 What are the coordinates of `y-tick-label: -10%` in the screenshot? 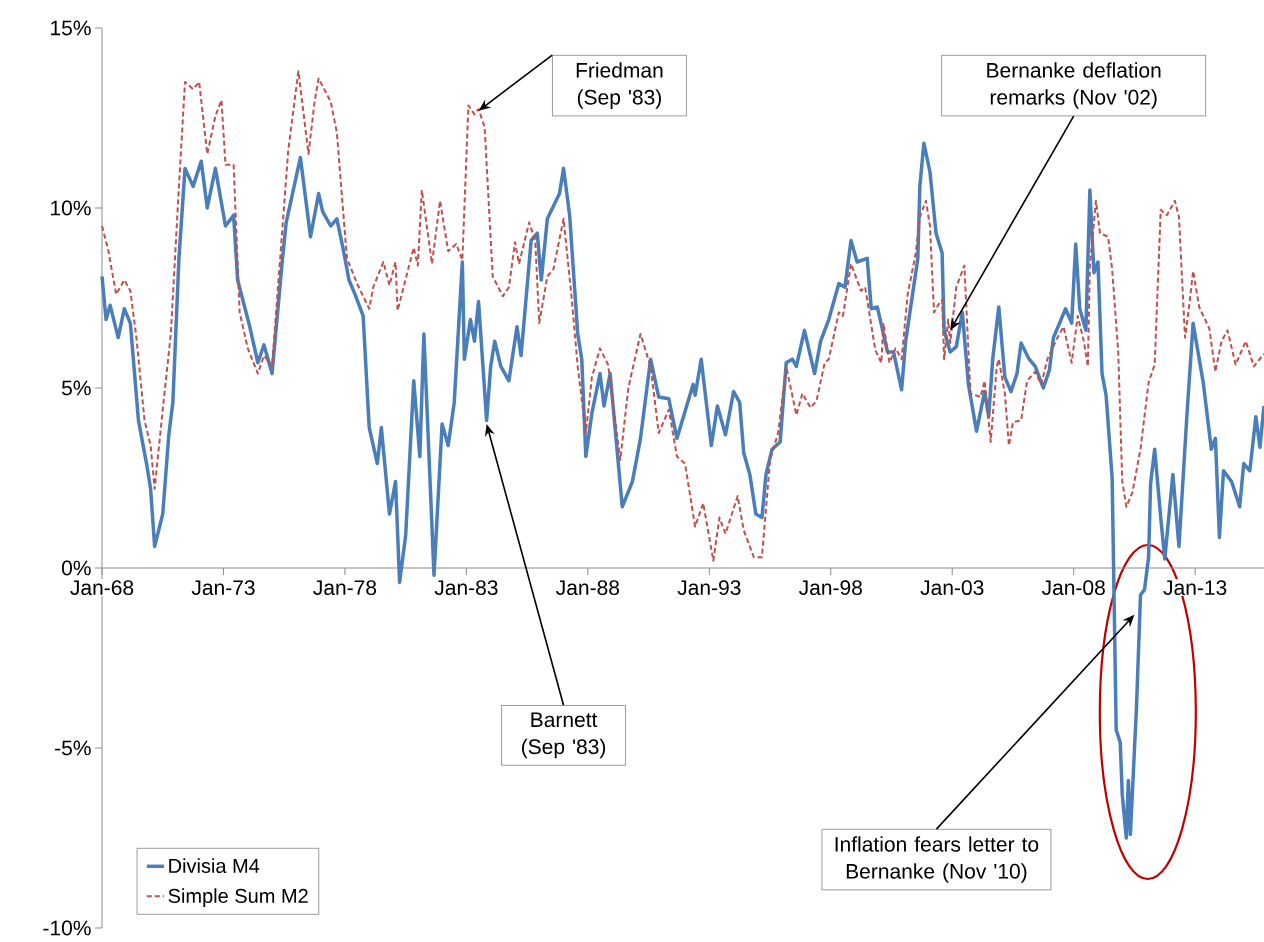 It's located at (67, 928).